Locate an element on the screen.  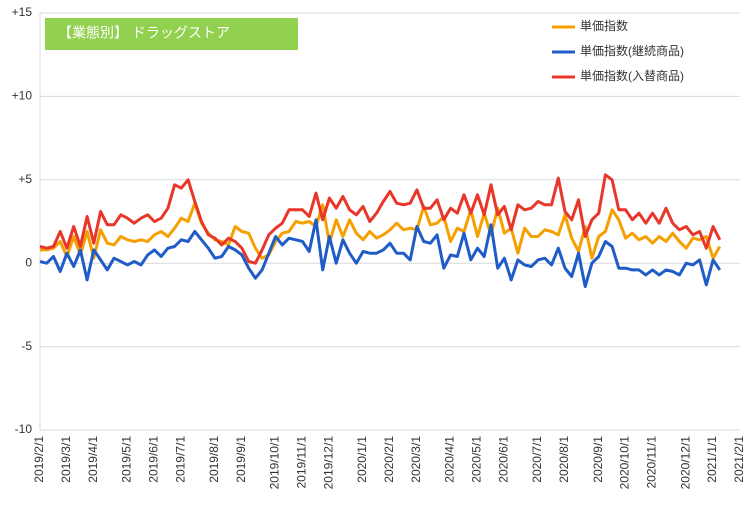
x-tick-label: 2020/3/1 is located at coordinates (416, 459).